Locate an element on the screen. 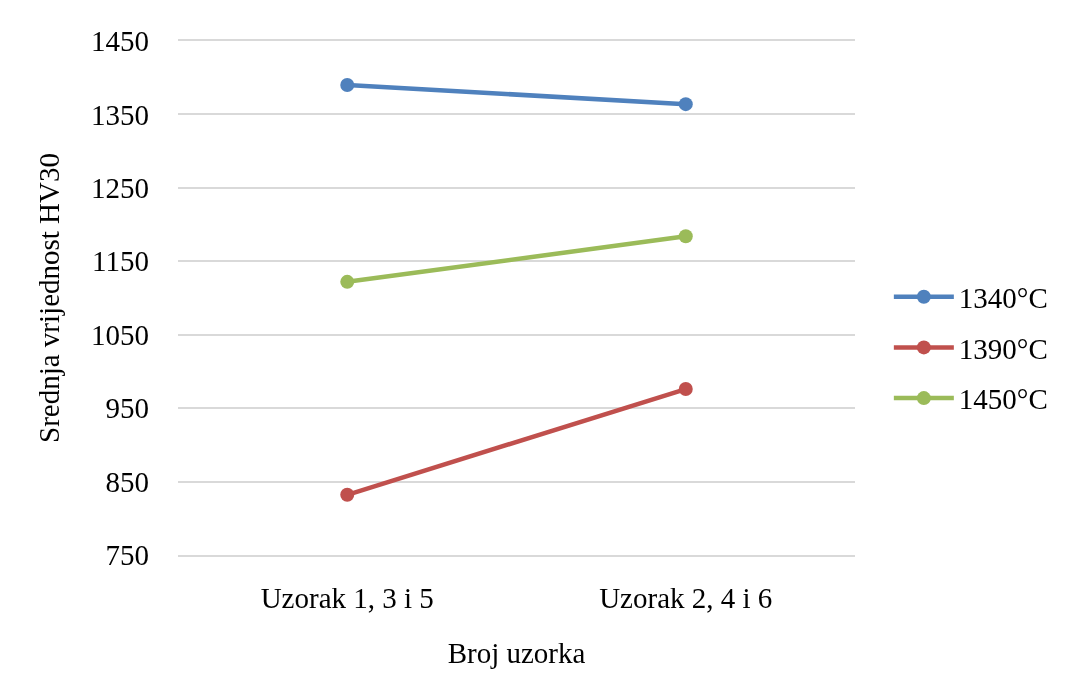 Image resolution: width=1065 pixels, height=680 pixels. legend-label: 1450°C is located at coordinates (1003, 399).